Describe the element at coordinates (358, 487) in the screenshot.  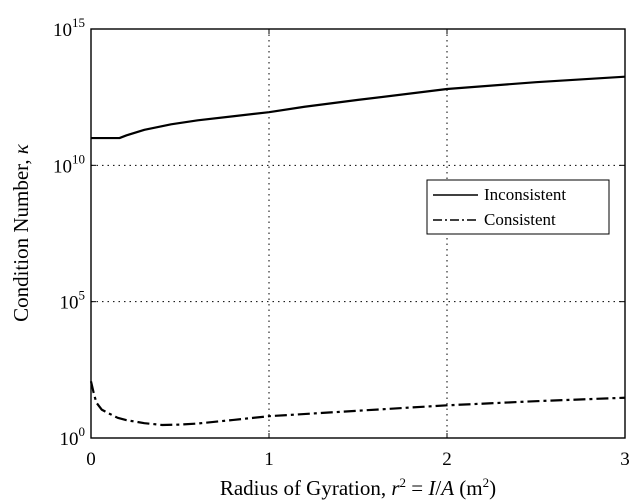
I see `x-axis-label: Radius of Gyration, r2 = I/A (m2)` at that location.